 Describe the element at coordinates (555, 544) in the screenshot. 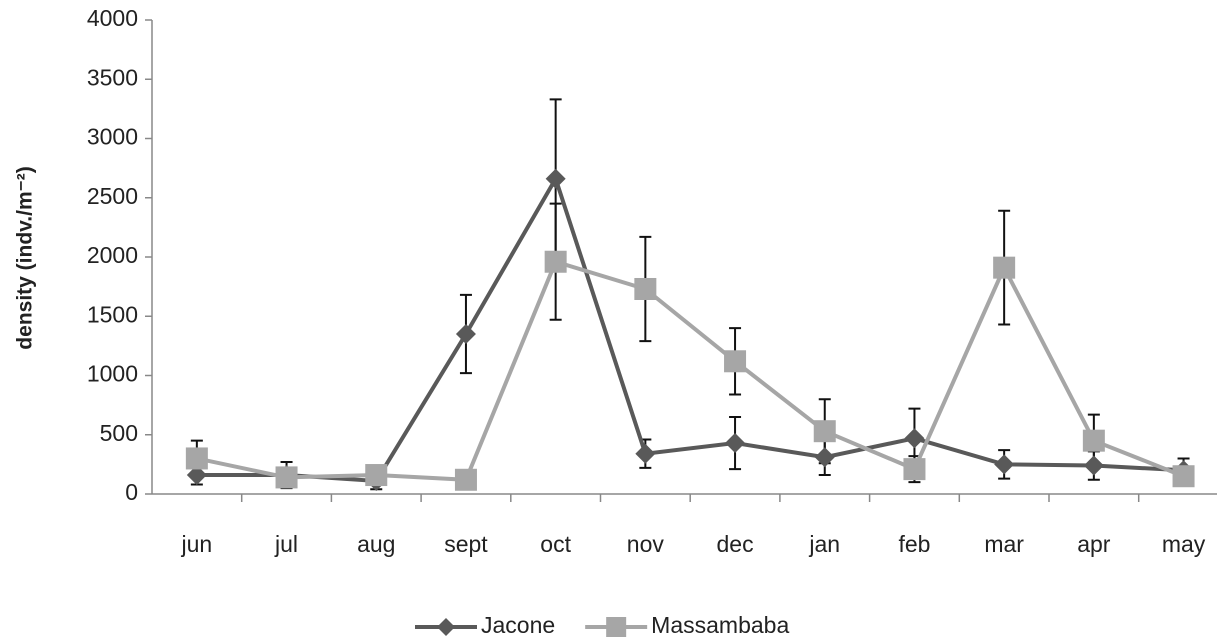

I see `x-tick-label: oct` at that location.